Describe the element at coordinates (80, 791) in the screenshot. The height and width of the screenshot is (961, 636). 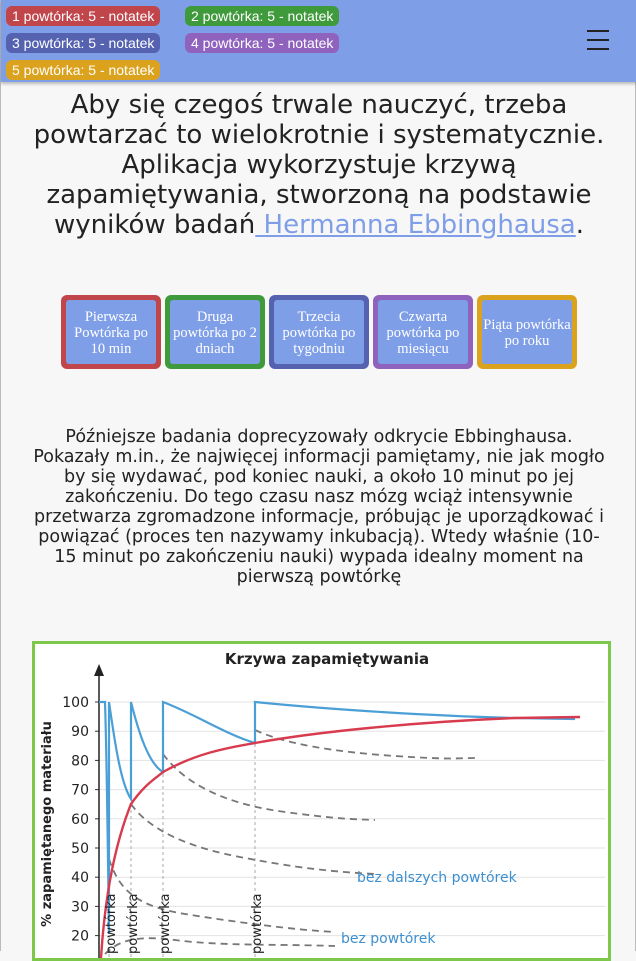
I see `y-tick-label: 70` at that location.